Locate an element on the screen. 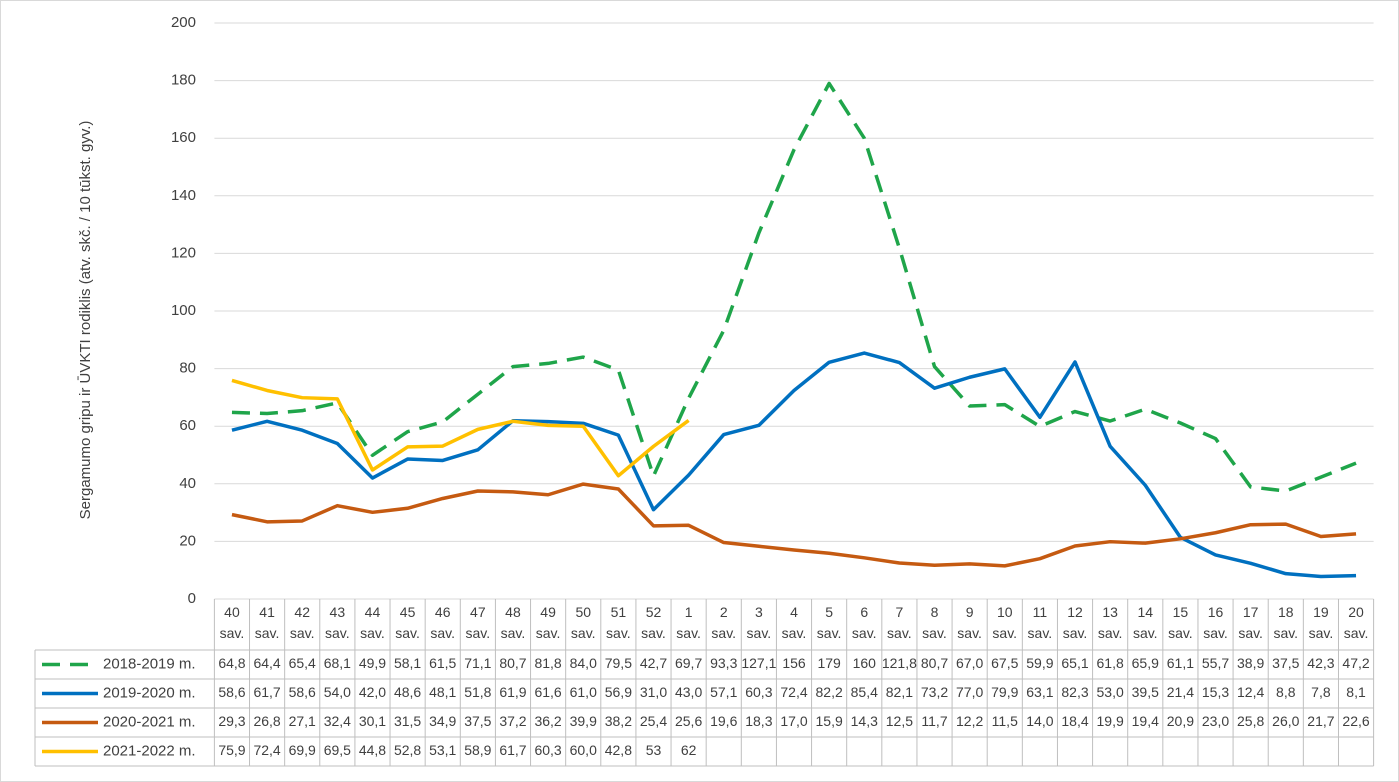 The image size is (1399, 782). data-table-value: 14,0 is located at coordinates (1039, 721).